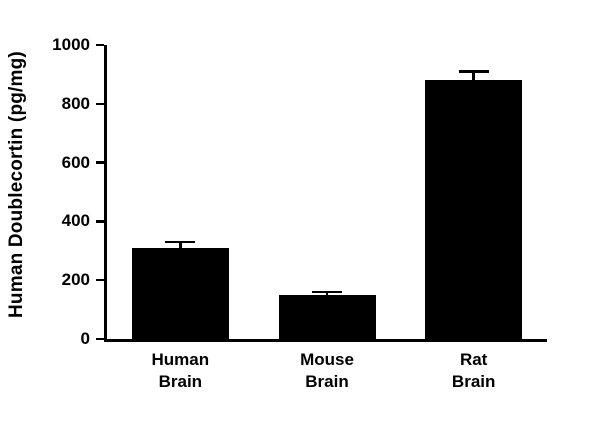 Image resolution: width=600 pixels, height=429 pixels. Describe the element at coordinates (105, 193) in the screenshot. I see `y-axis-line` at that location.